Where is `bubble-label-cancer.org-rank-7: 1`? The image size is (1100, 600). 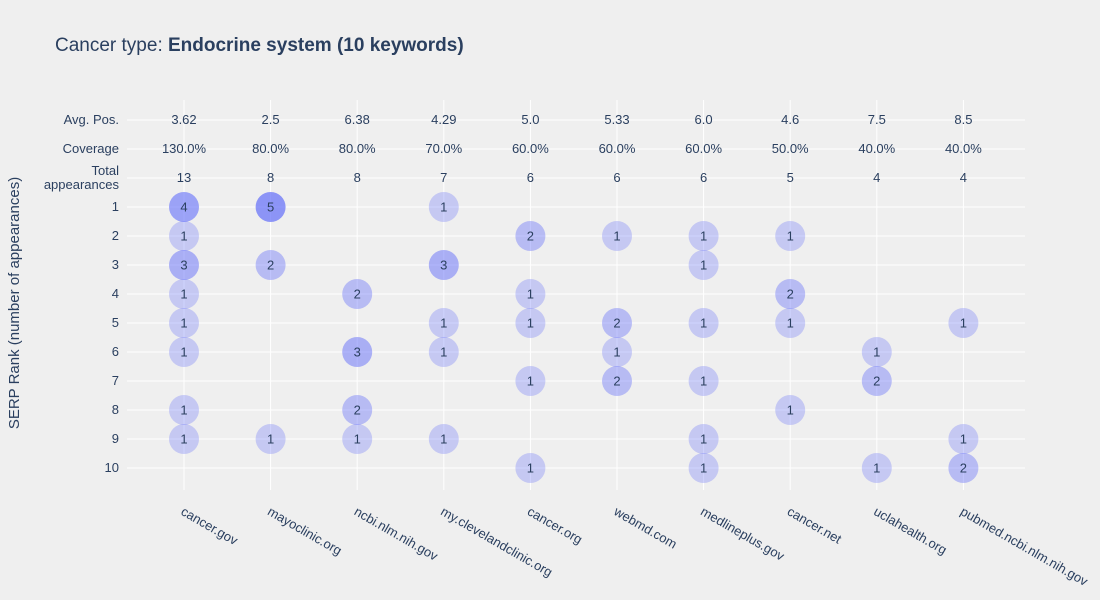
bubble-label-cancer.org-rank-7: 1 is located at coordinates (530, 381).